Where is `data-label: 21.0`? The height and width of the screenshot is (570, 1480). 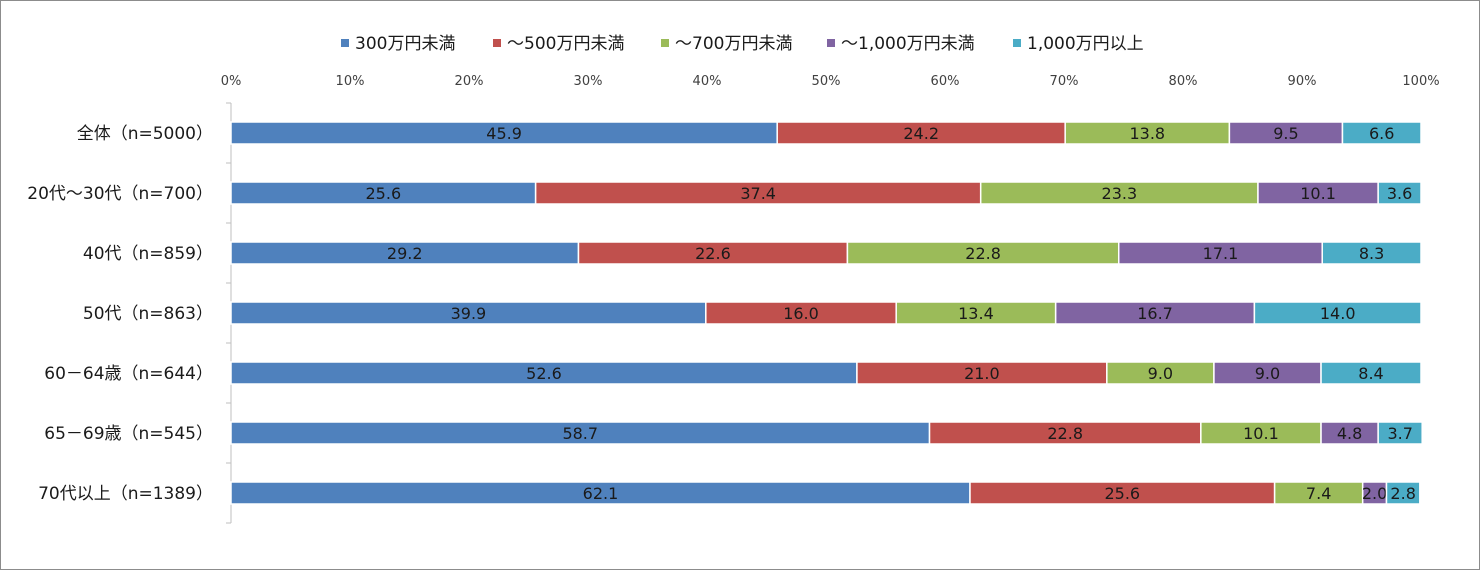
data-label: 21.0 is located at coordinates (982, 373).